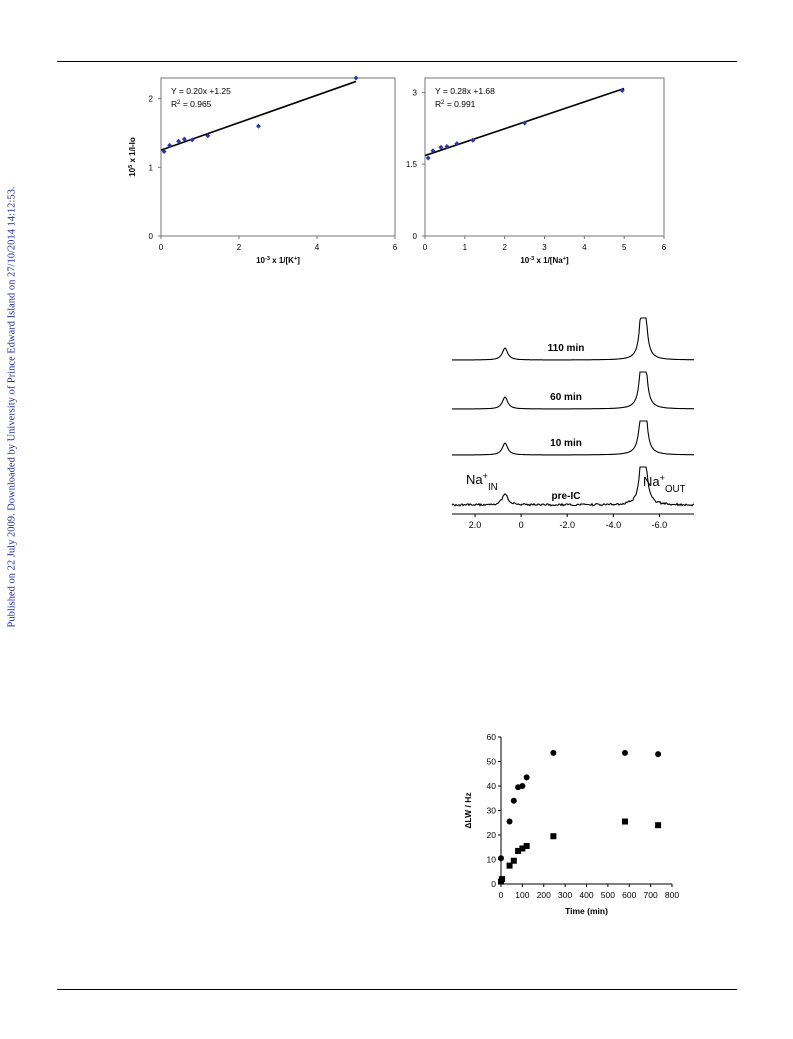 The width and height of the screenshot is (793, 1039). I want to click on header-rule, so click(397, 61).